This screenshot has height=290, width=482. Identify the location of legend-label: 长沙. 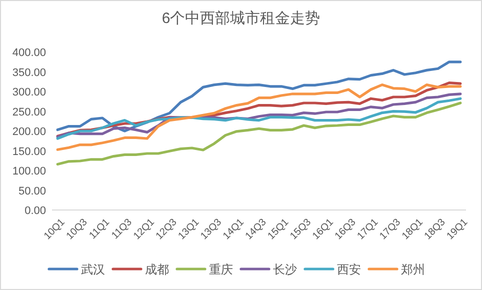
(285, 269).